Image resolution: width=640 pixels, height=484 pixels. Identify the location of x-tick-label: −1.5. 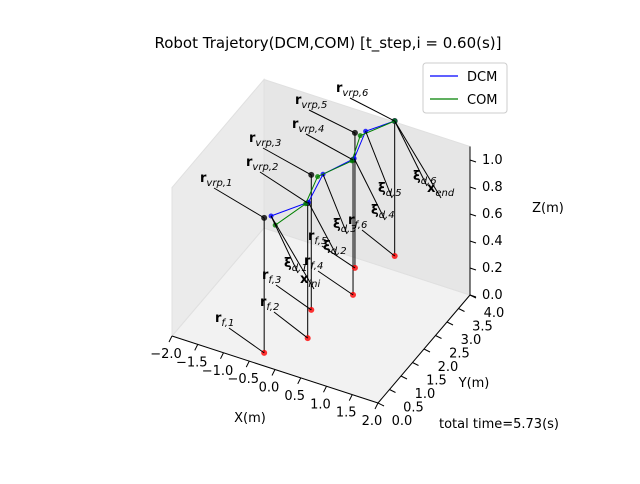
(192, 362).